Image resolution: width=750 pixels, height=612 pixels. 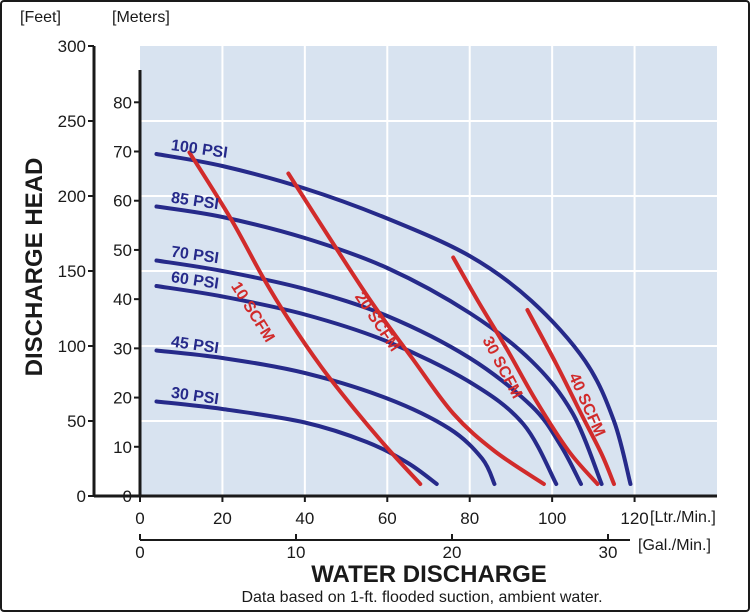 I want to click on y-meters-tick-label: 60, so click(x=122, y=201).